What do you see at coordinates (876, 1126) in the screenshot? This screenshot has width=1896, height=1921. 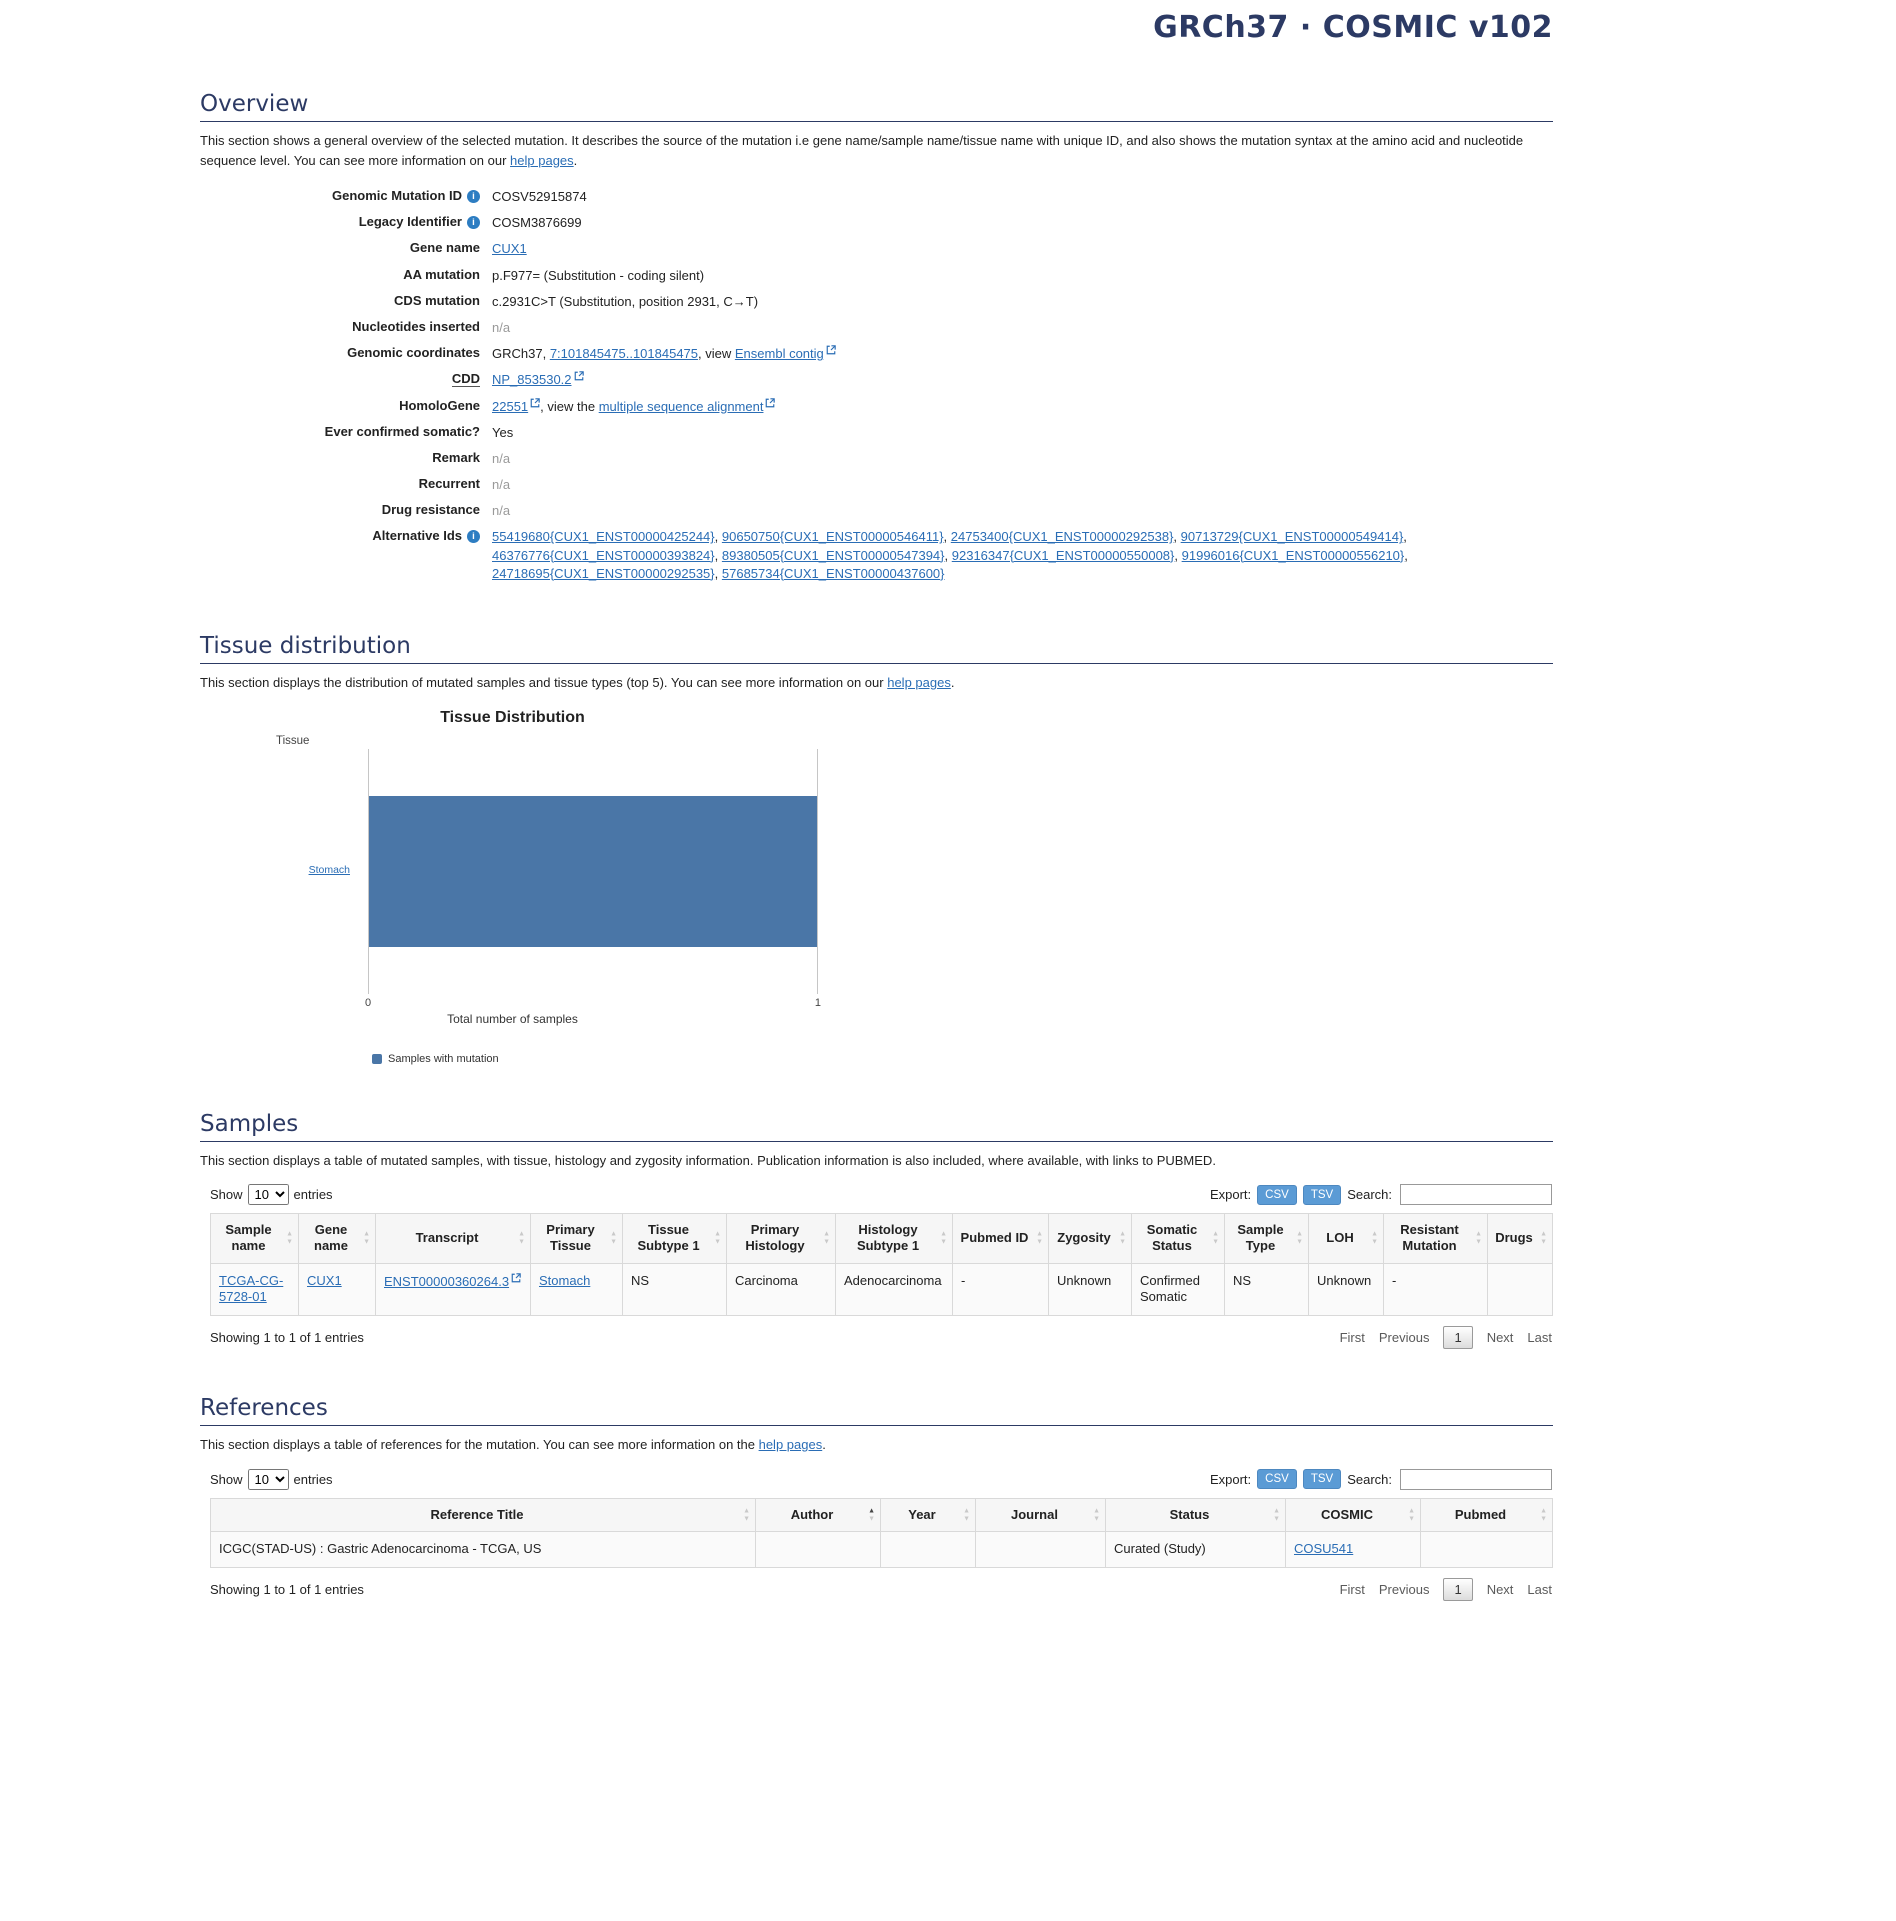 I see `samples-heading: Samples` at bounding box center [876, 1126].